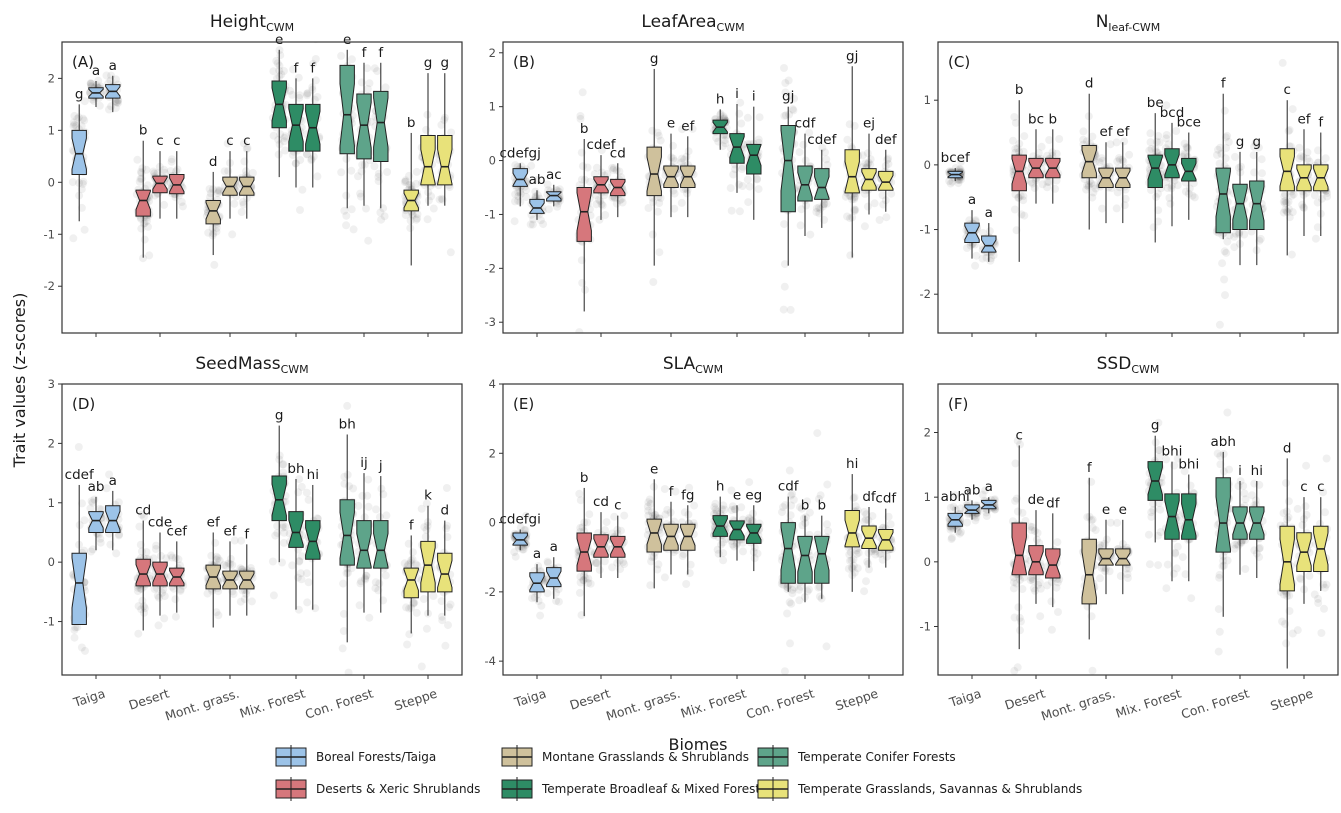 The width and height of the screenshot is (1341, 813). Describe the element at coordinates (753, 495) in the screenshot. I see `significance-letter: eg` at that location.